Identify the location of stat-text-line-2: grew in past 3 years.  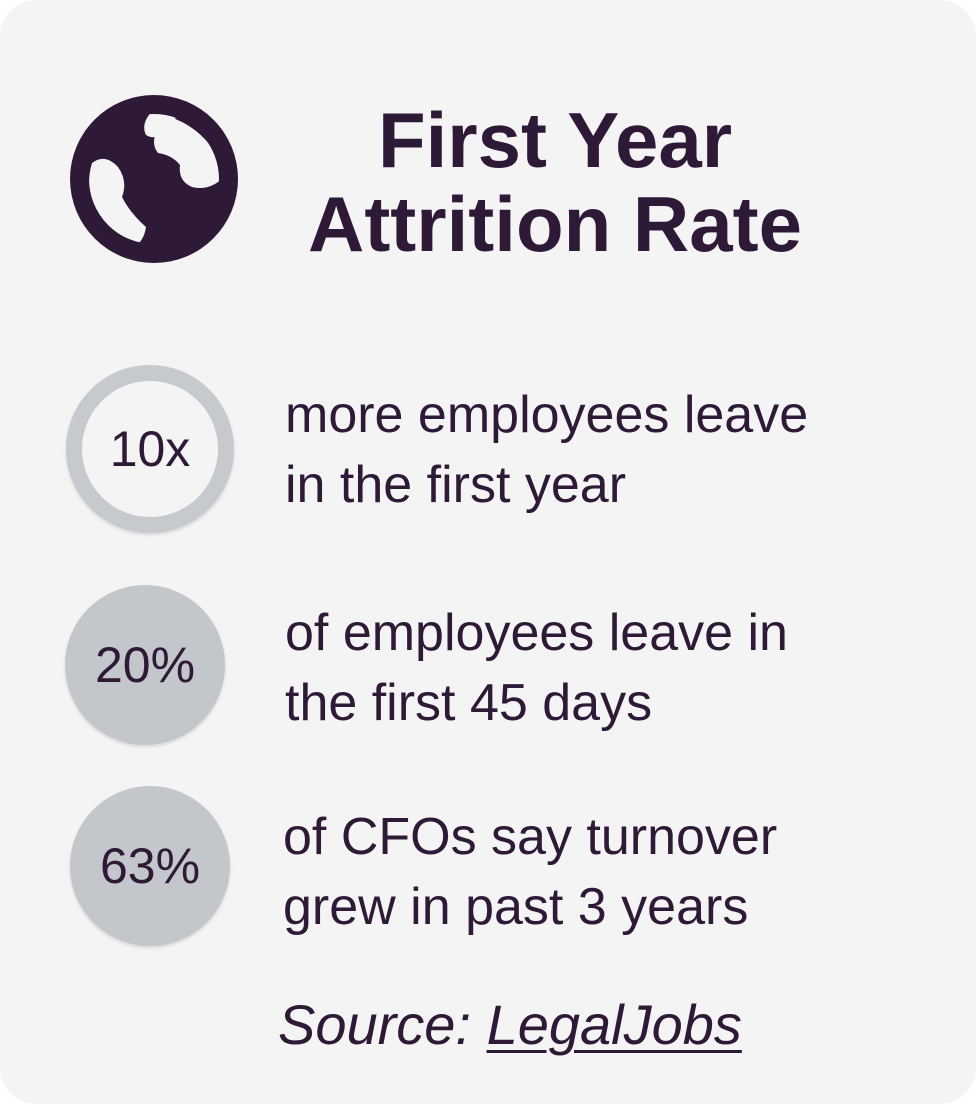
(516, 907).